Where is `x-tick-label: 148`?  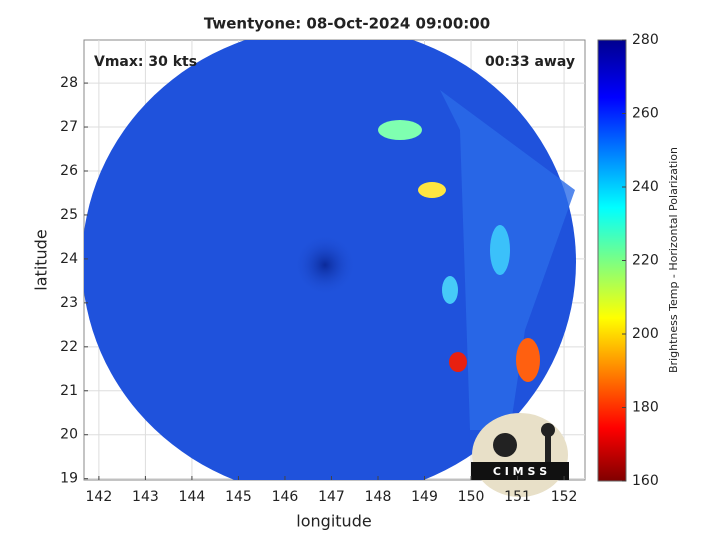 x-tick-label: 148 is located at coordinates (378, 497).